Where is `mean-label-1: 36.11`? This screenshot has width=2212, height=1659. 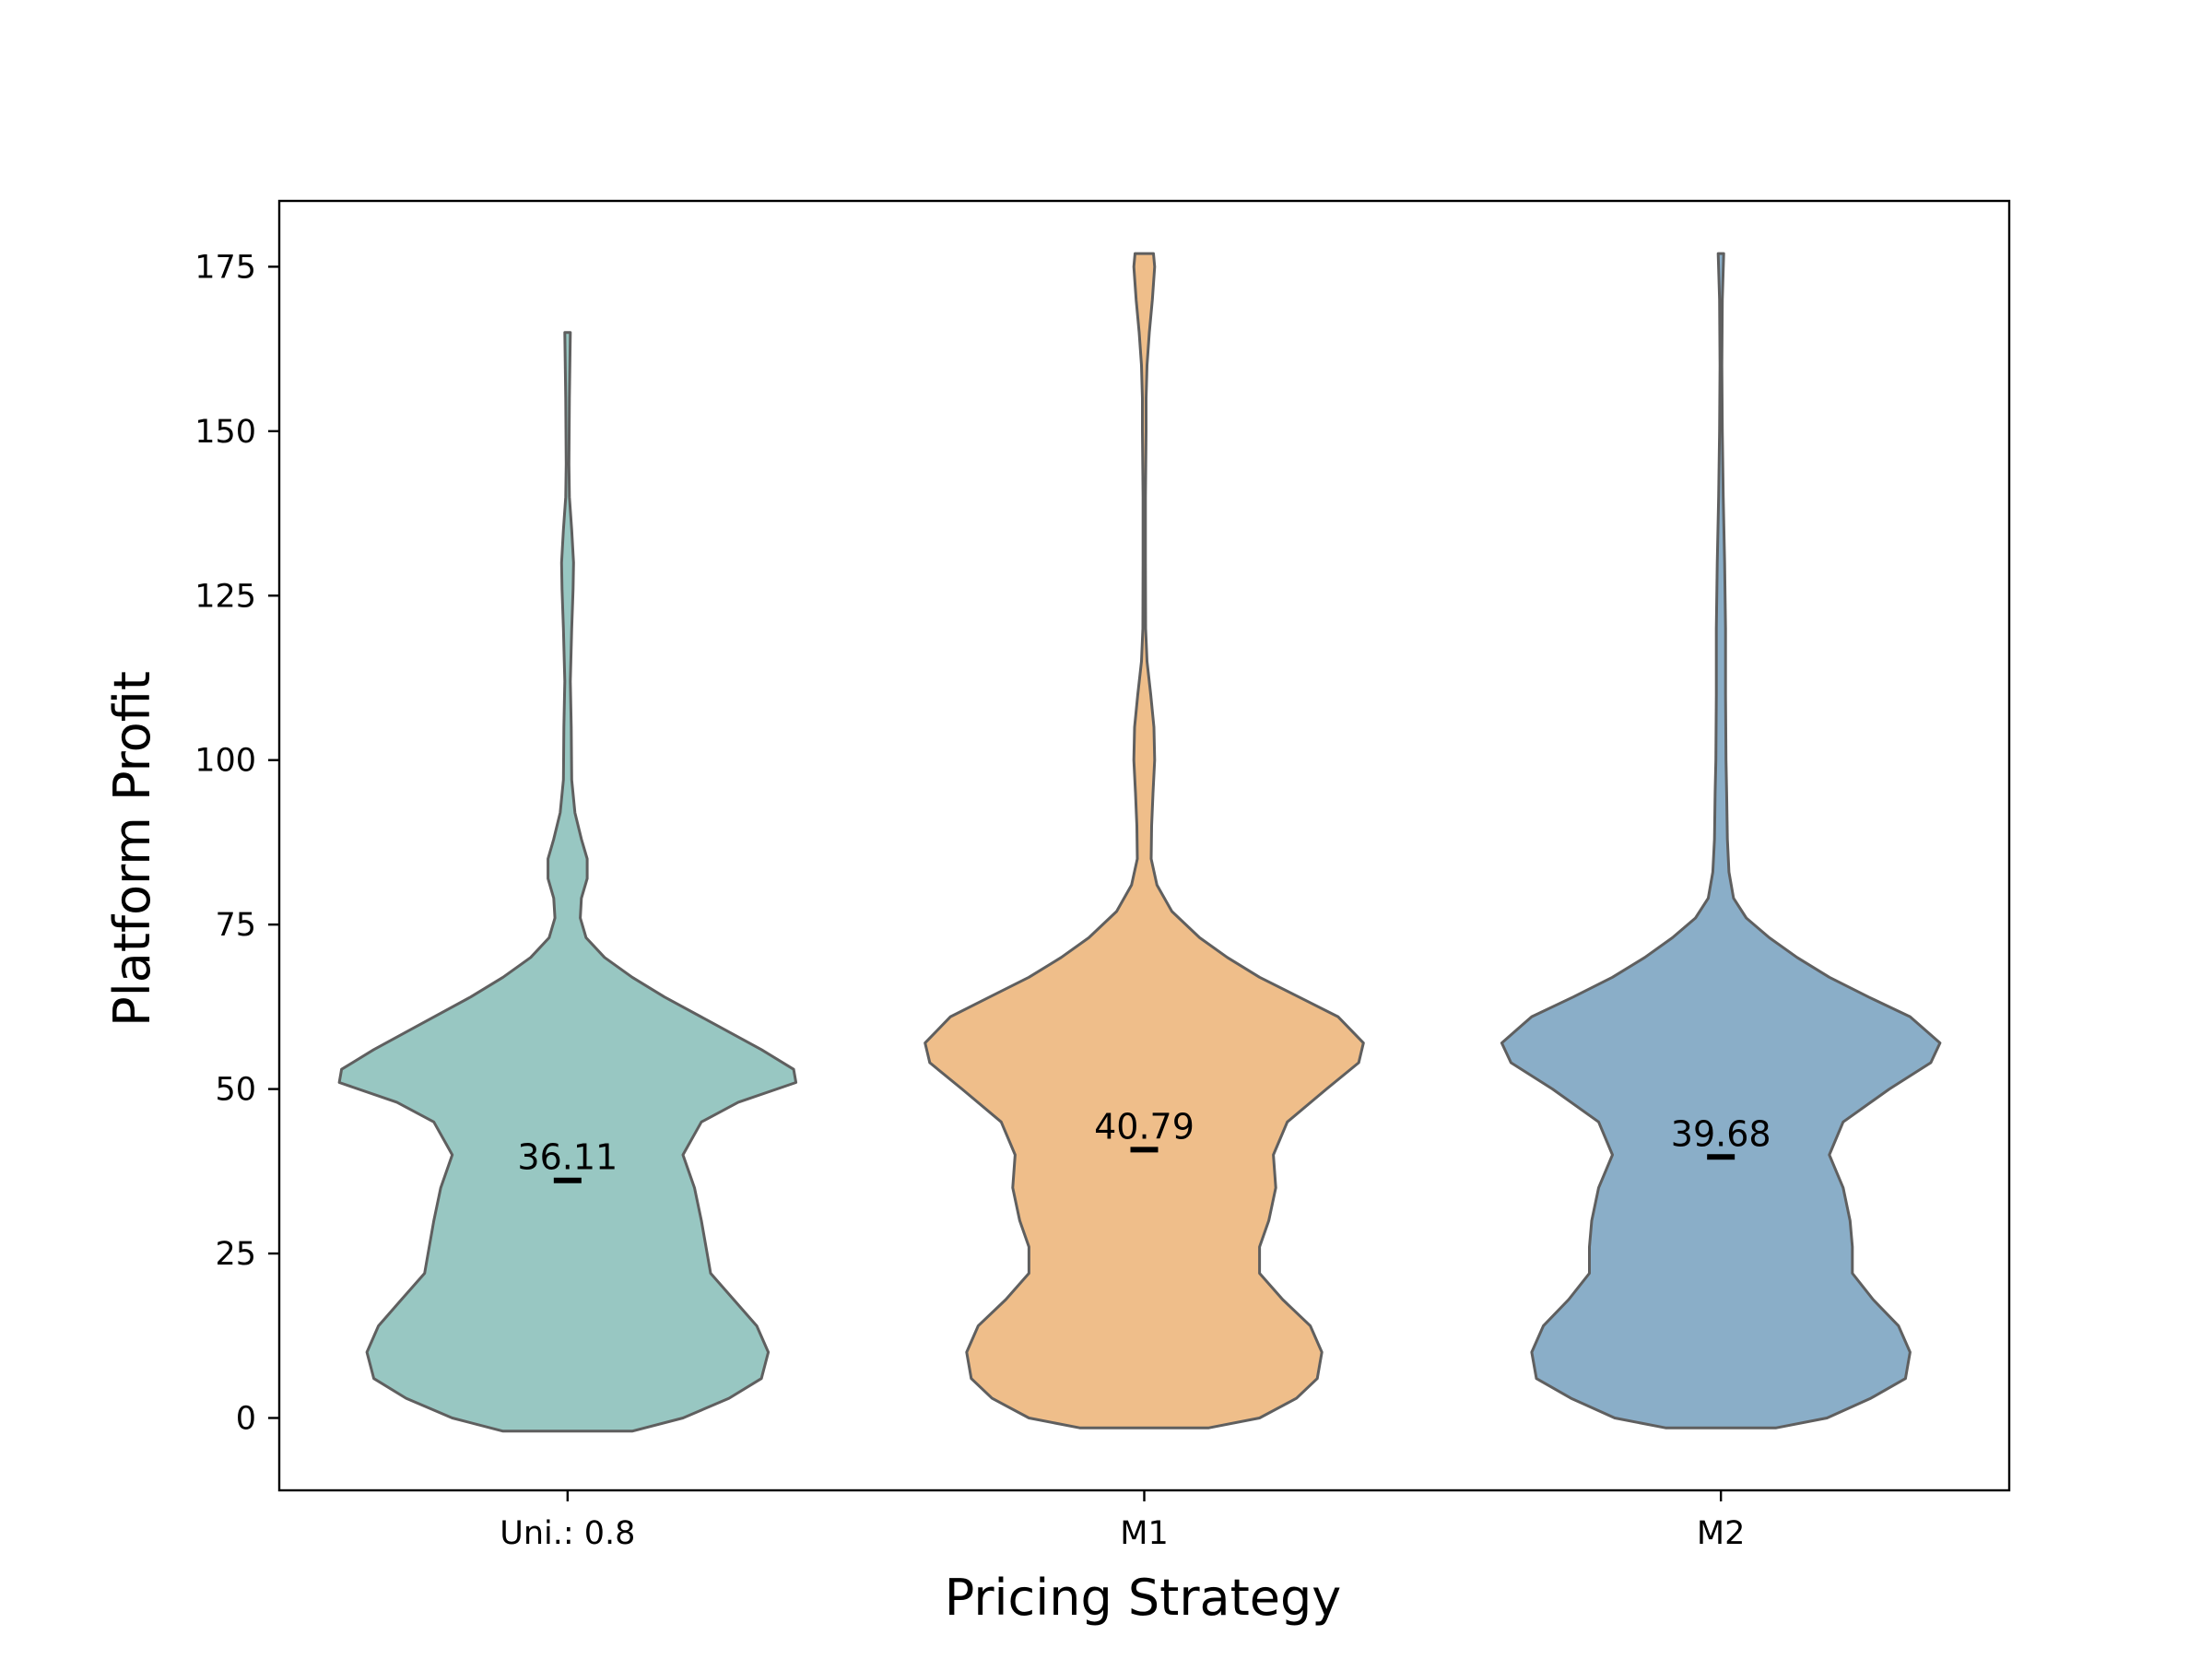
mean-label-1: 36.11 is located at coordinates (567, 1157).